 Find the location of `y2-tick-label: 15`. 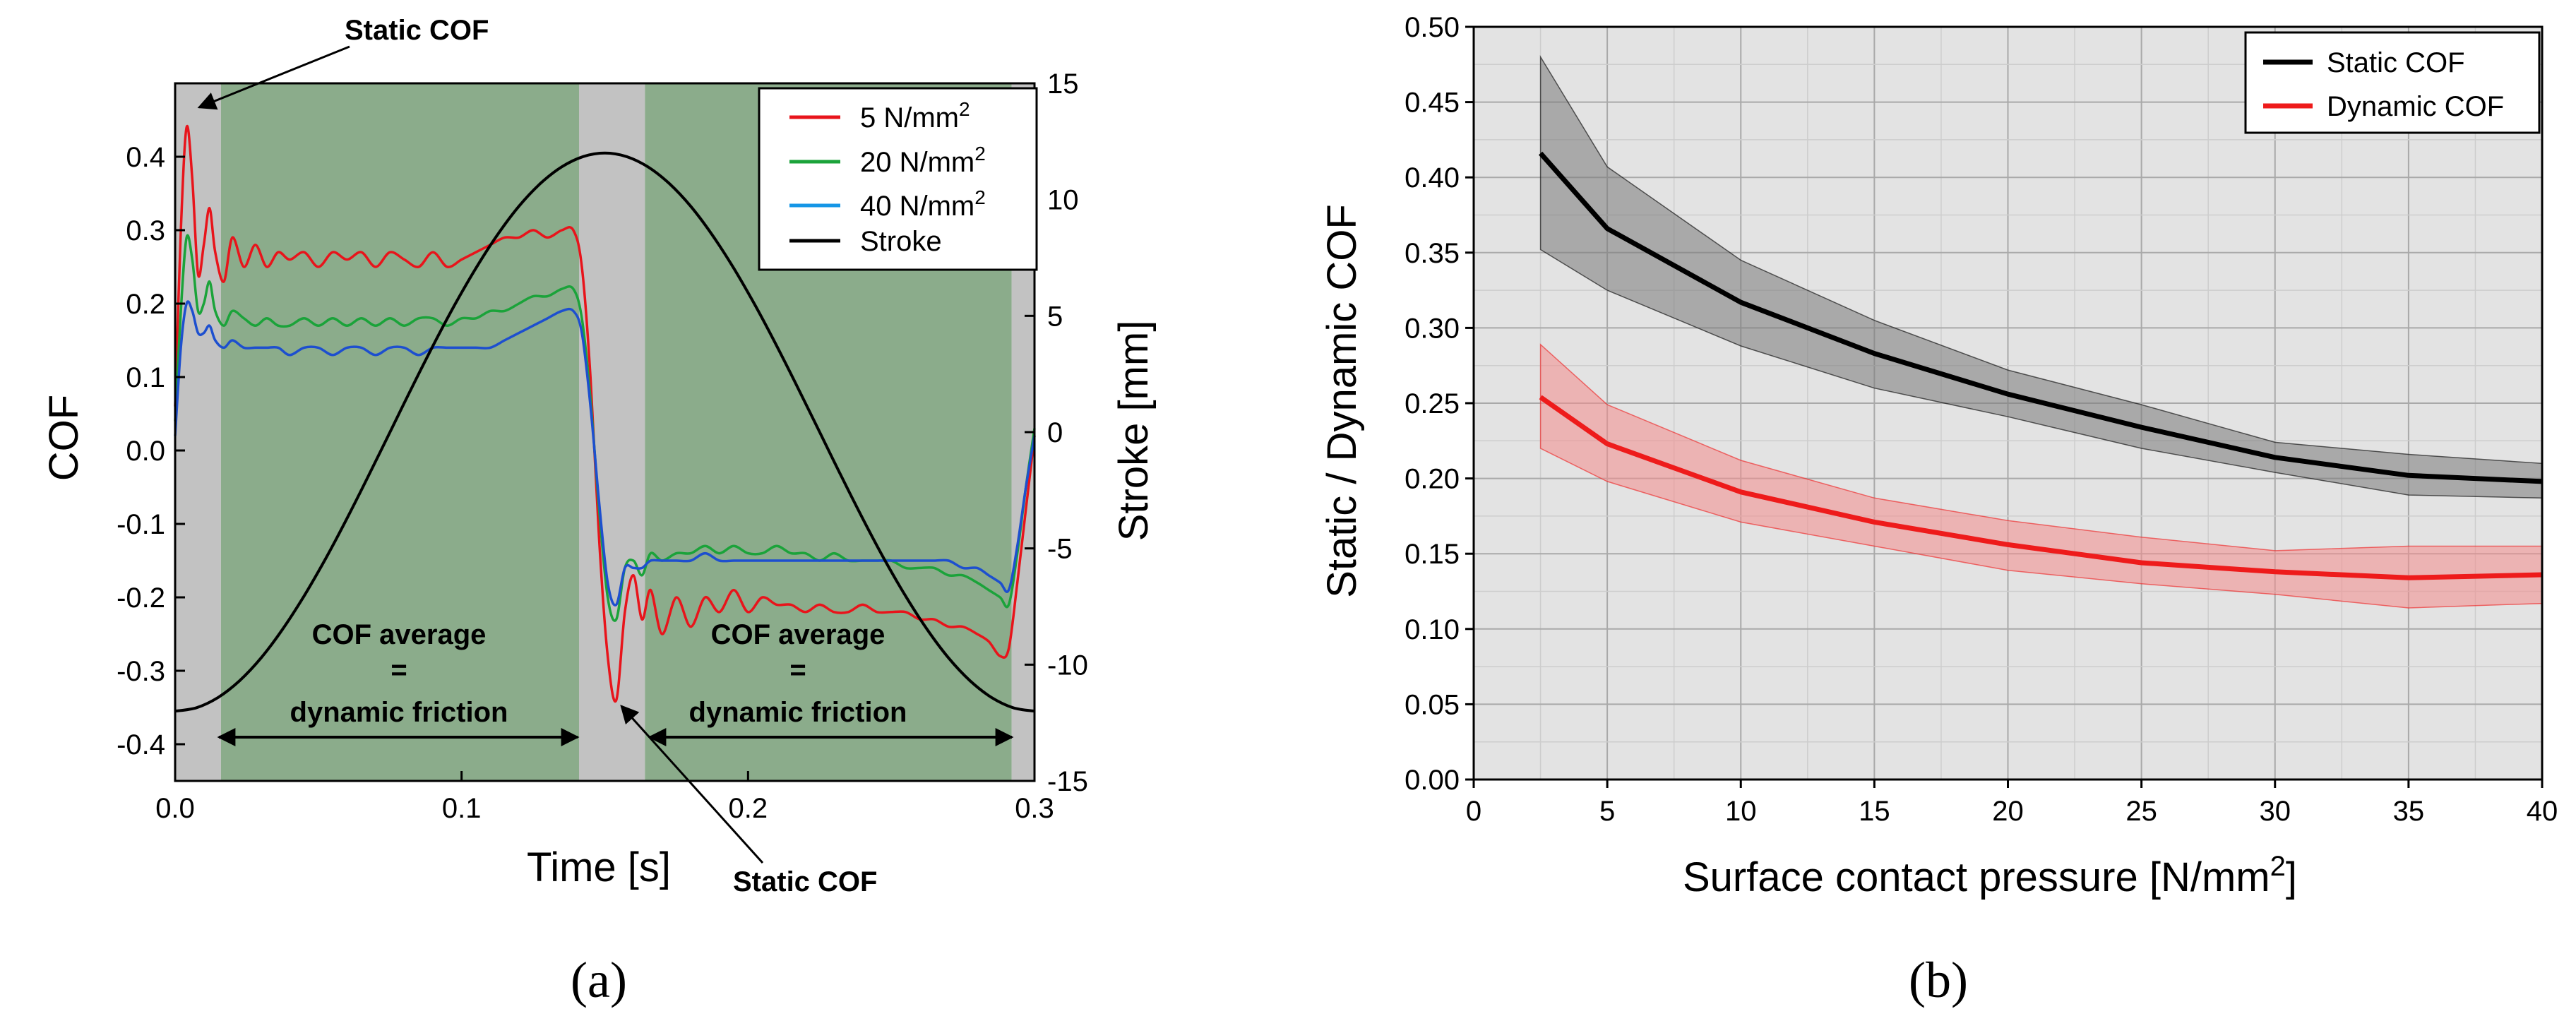

y2-tick-label: 15 is located at coordinates (1063, 84).